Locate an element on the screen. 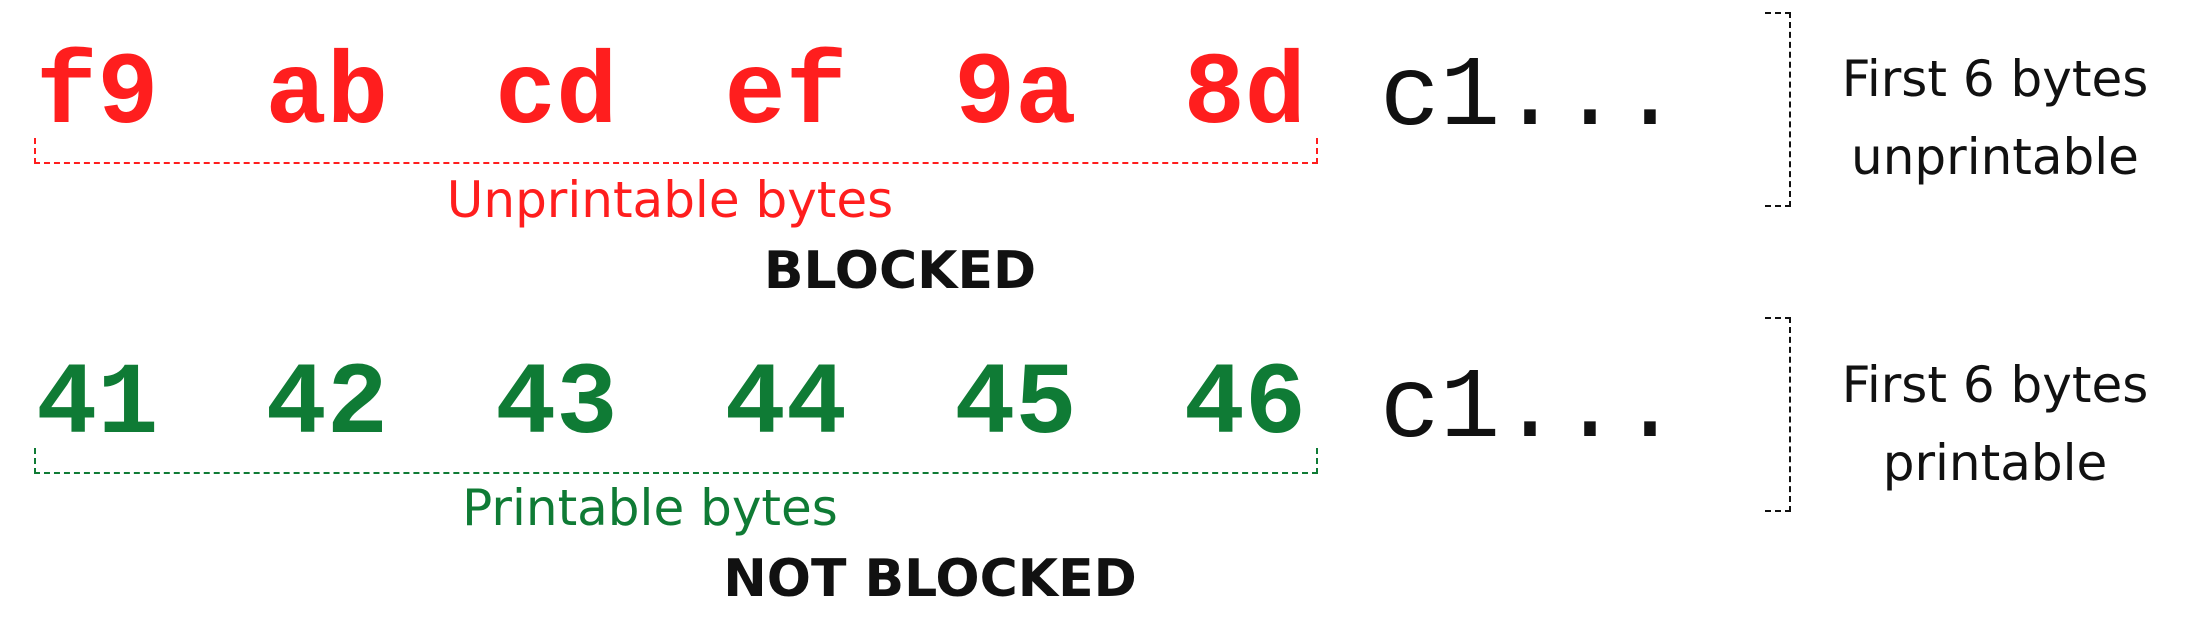 The width and height of the screenshot is (2197, 630). blocked-status: BLOCKED is located at coordinates (900, 271).